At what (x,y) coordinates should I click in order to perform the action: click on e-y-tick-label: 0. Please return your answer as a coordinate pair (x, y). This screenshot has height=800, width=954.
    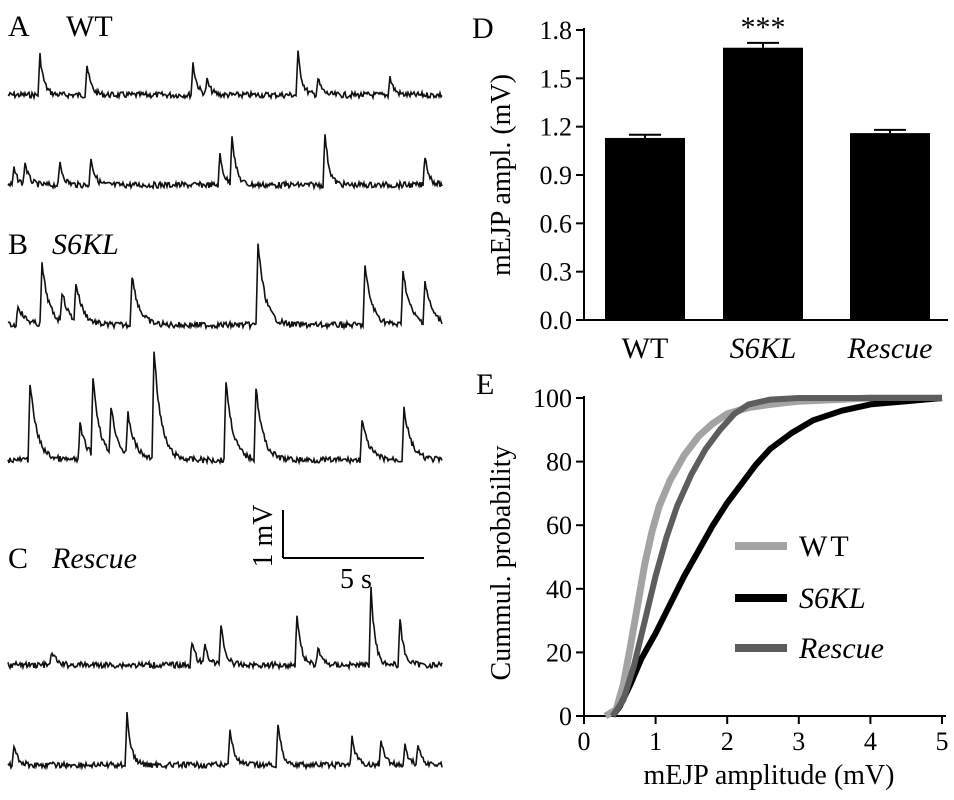
    Looking at the image, I should click on (565, 716).